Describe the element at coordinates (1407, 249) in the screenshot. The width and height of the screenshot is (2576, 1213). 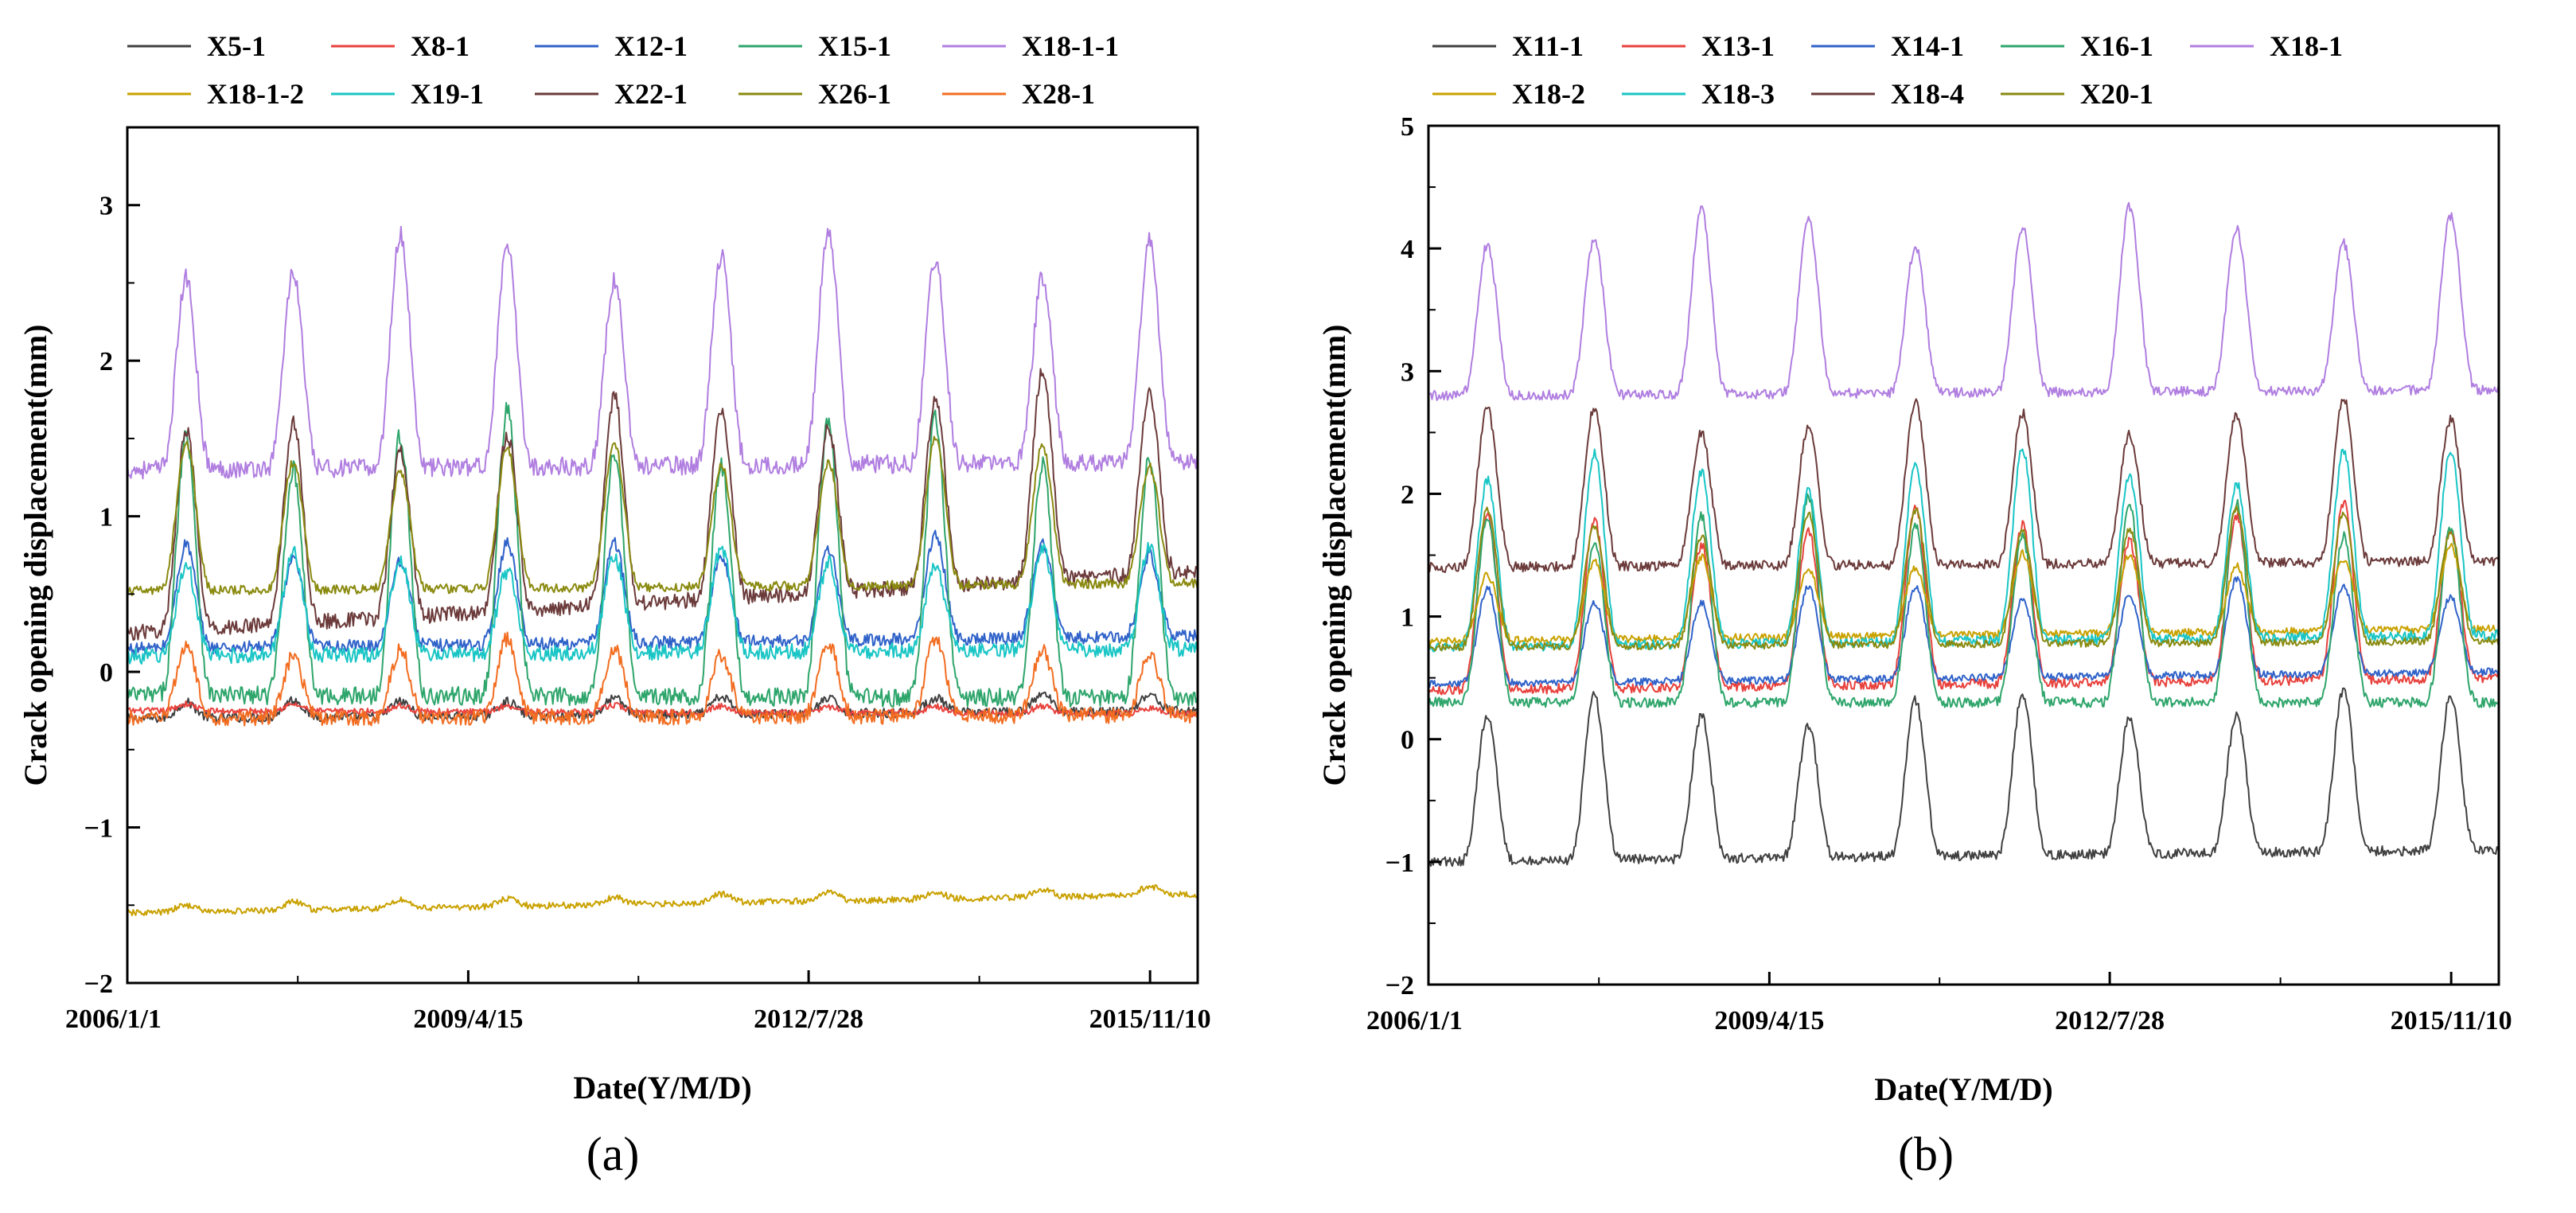
I see `y-tick-label: 4` at that location.